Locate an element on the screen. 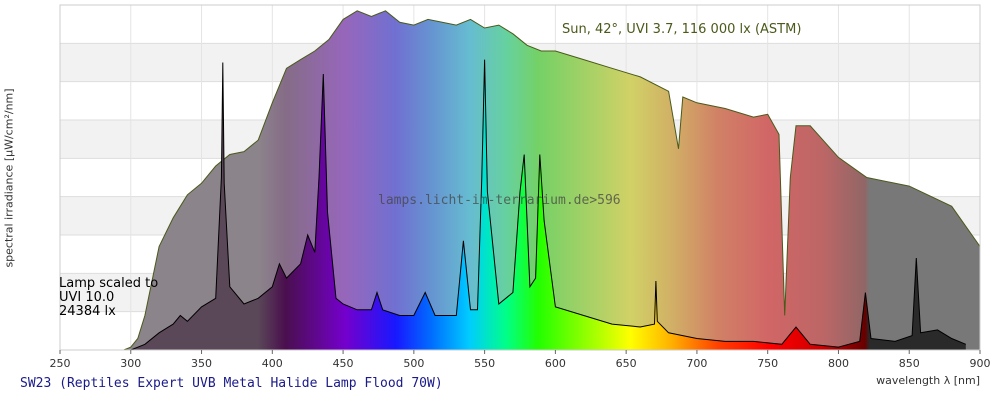 This screenshot has height=400, width=1000. x-tick-label: 650 is located at coordinates (626, 363).